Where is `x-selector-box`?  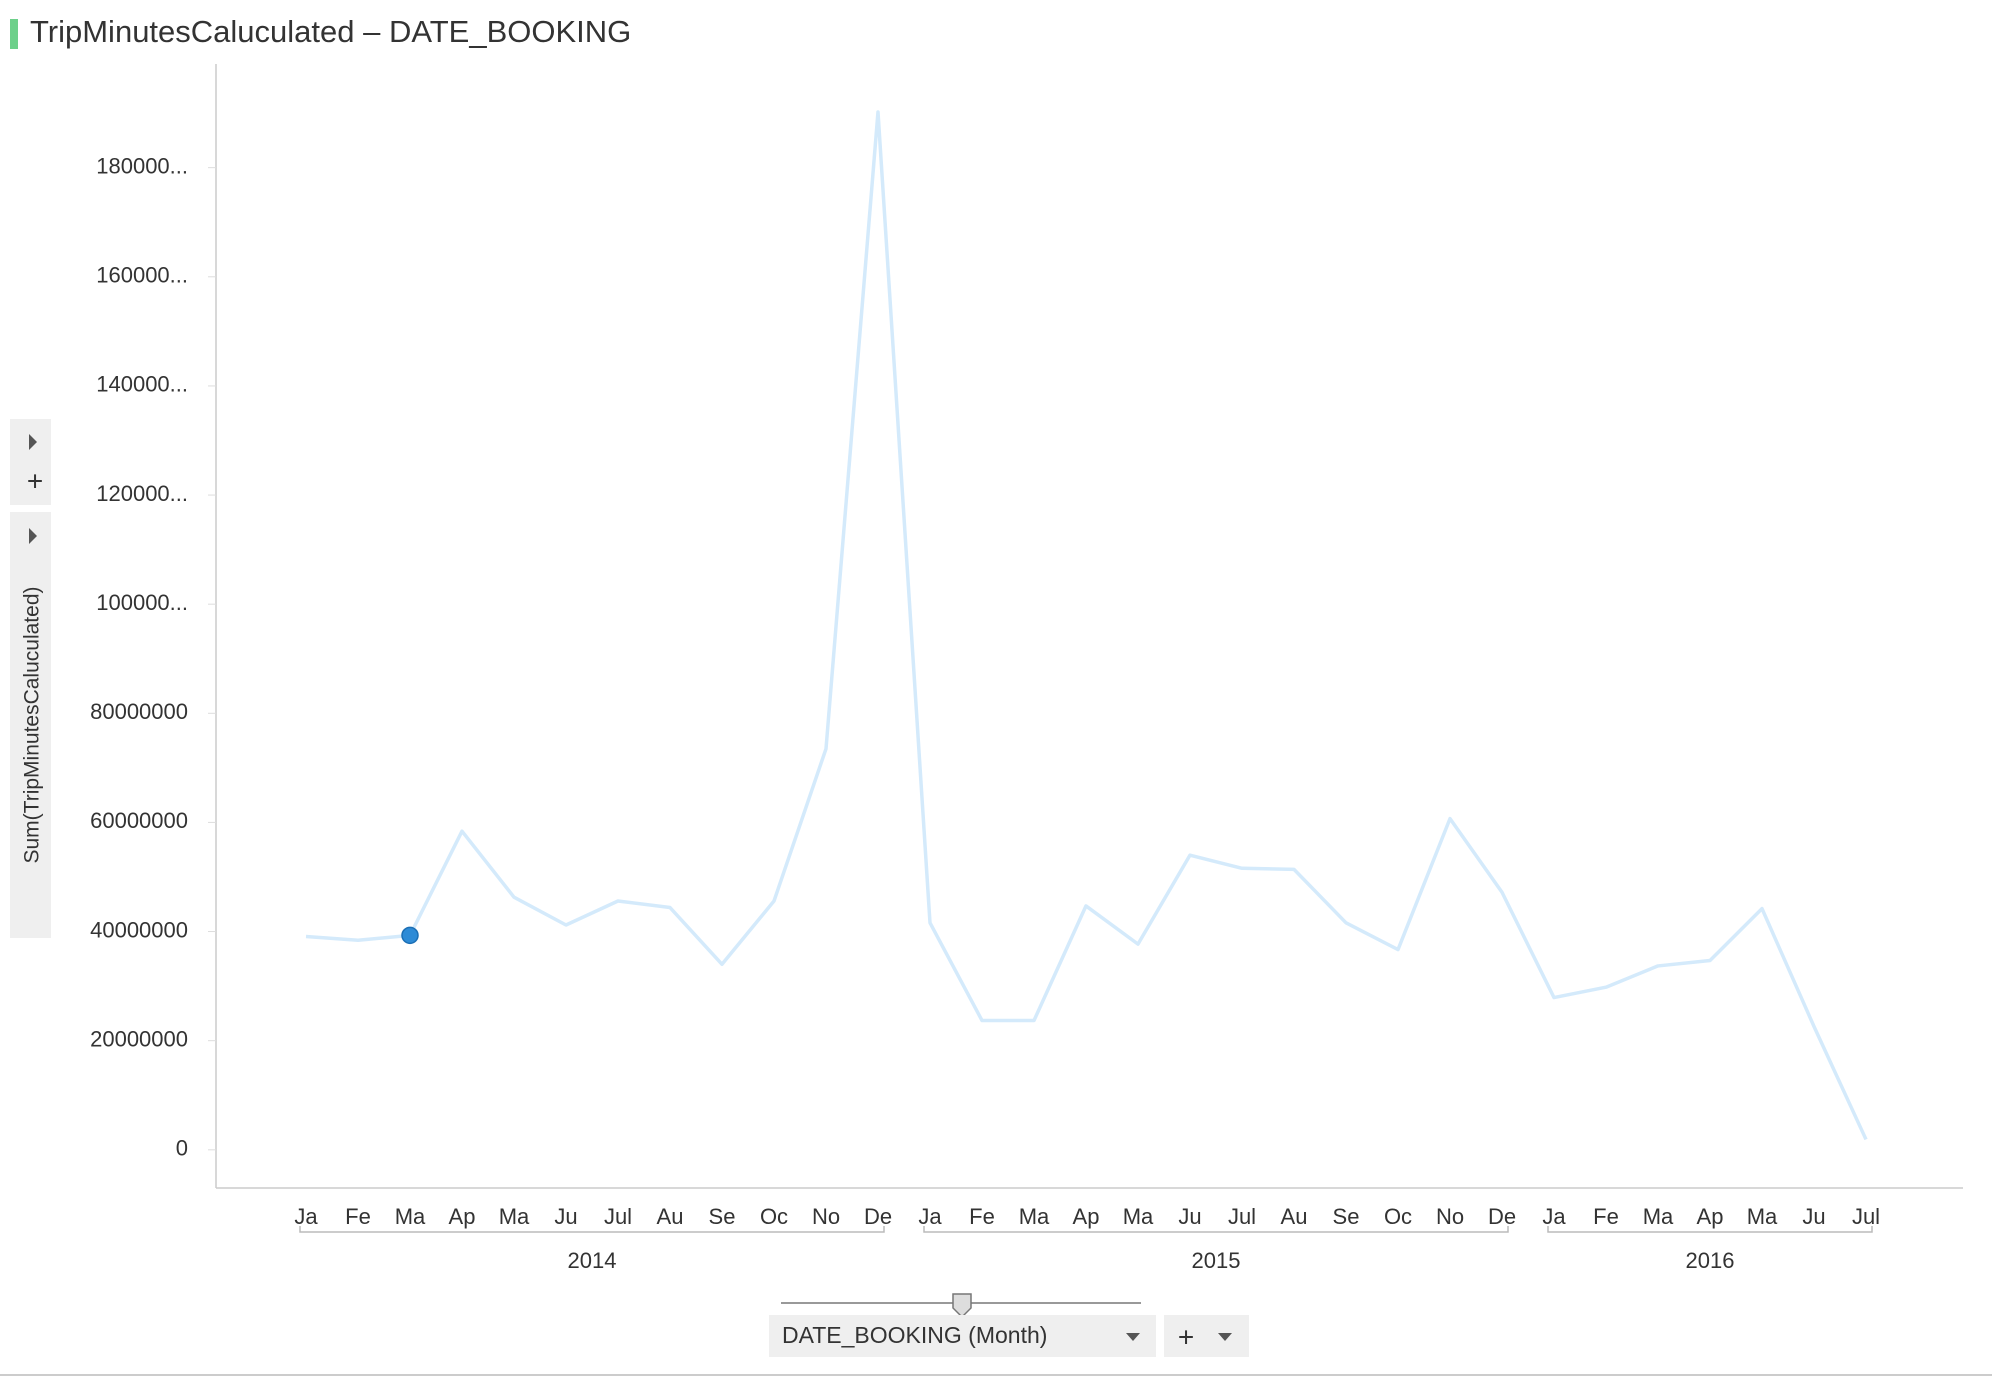
x-selector-box is located at coordinates (962, 1336).